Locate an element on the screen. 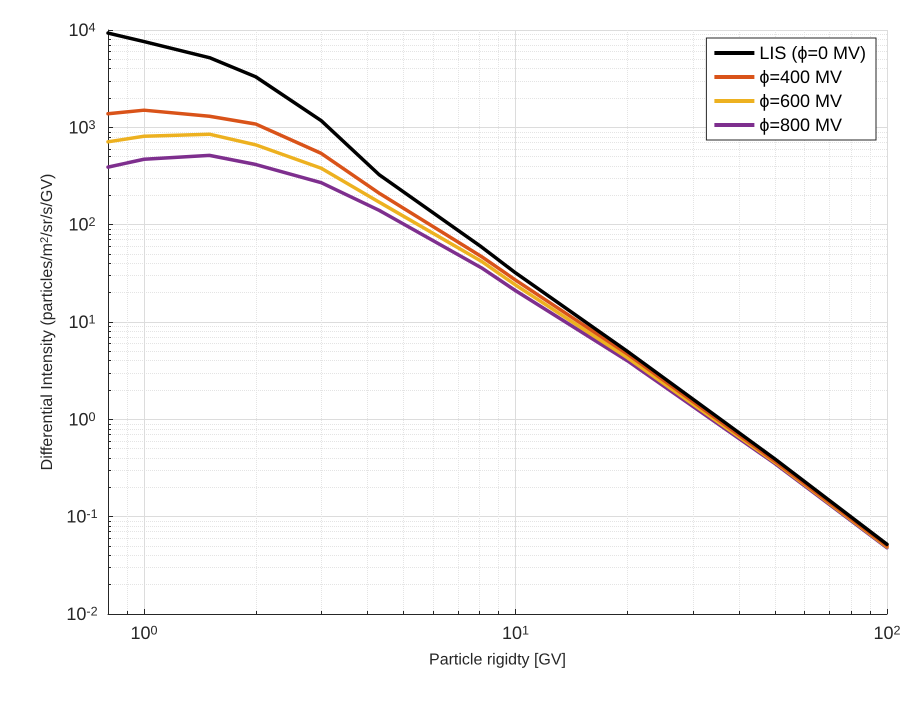 The width and height of the screenshot is (917, 704). legend-label: ϕ=800 MV is located at coordinates (800, 125).